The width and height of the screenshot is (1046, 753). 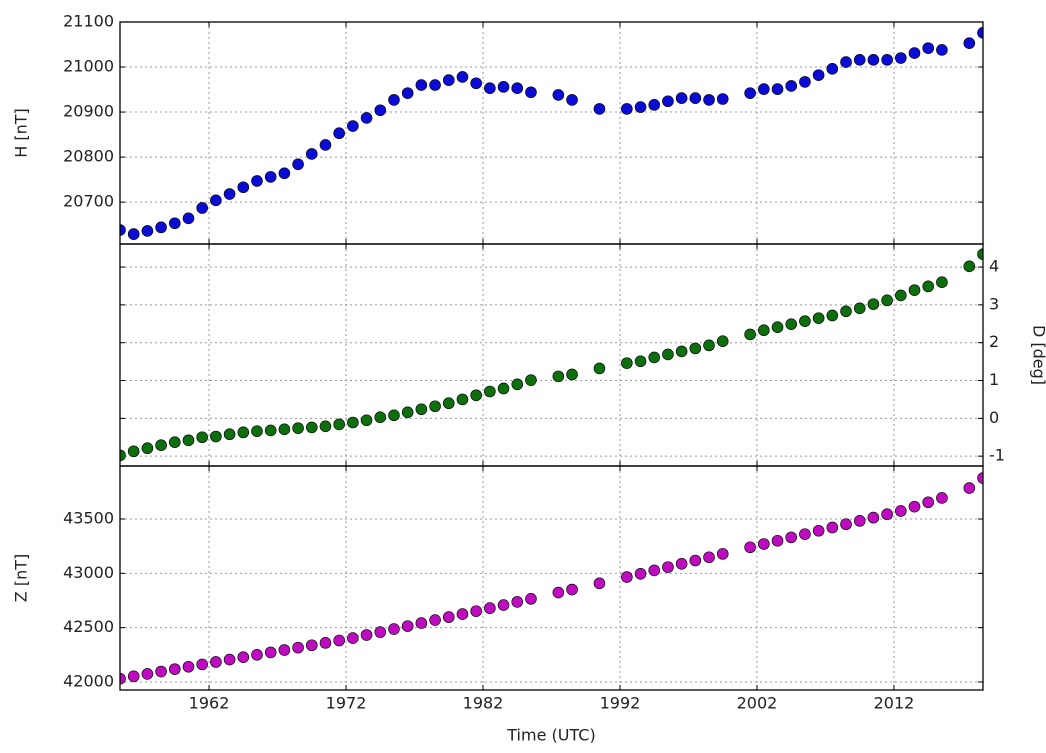 What do you see at coordinates (997, 455) in the screenshot?
I see `y-tick-label: -1` at bounding box center [997, 455].